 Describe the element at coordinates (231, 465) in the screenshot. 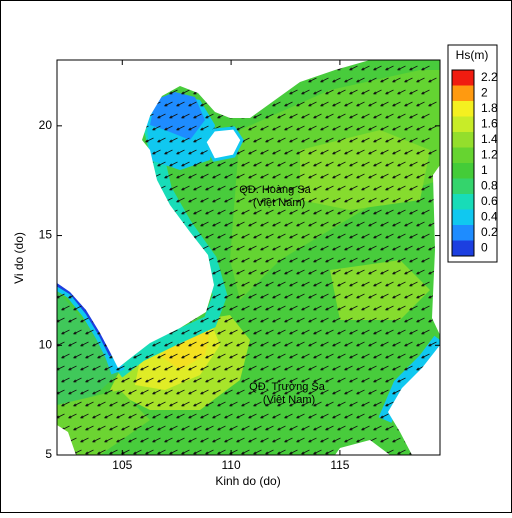

I see `x-tick-label: 110` at that location.